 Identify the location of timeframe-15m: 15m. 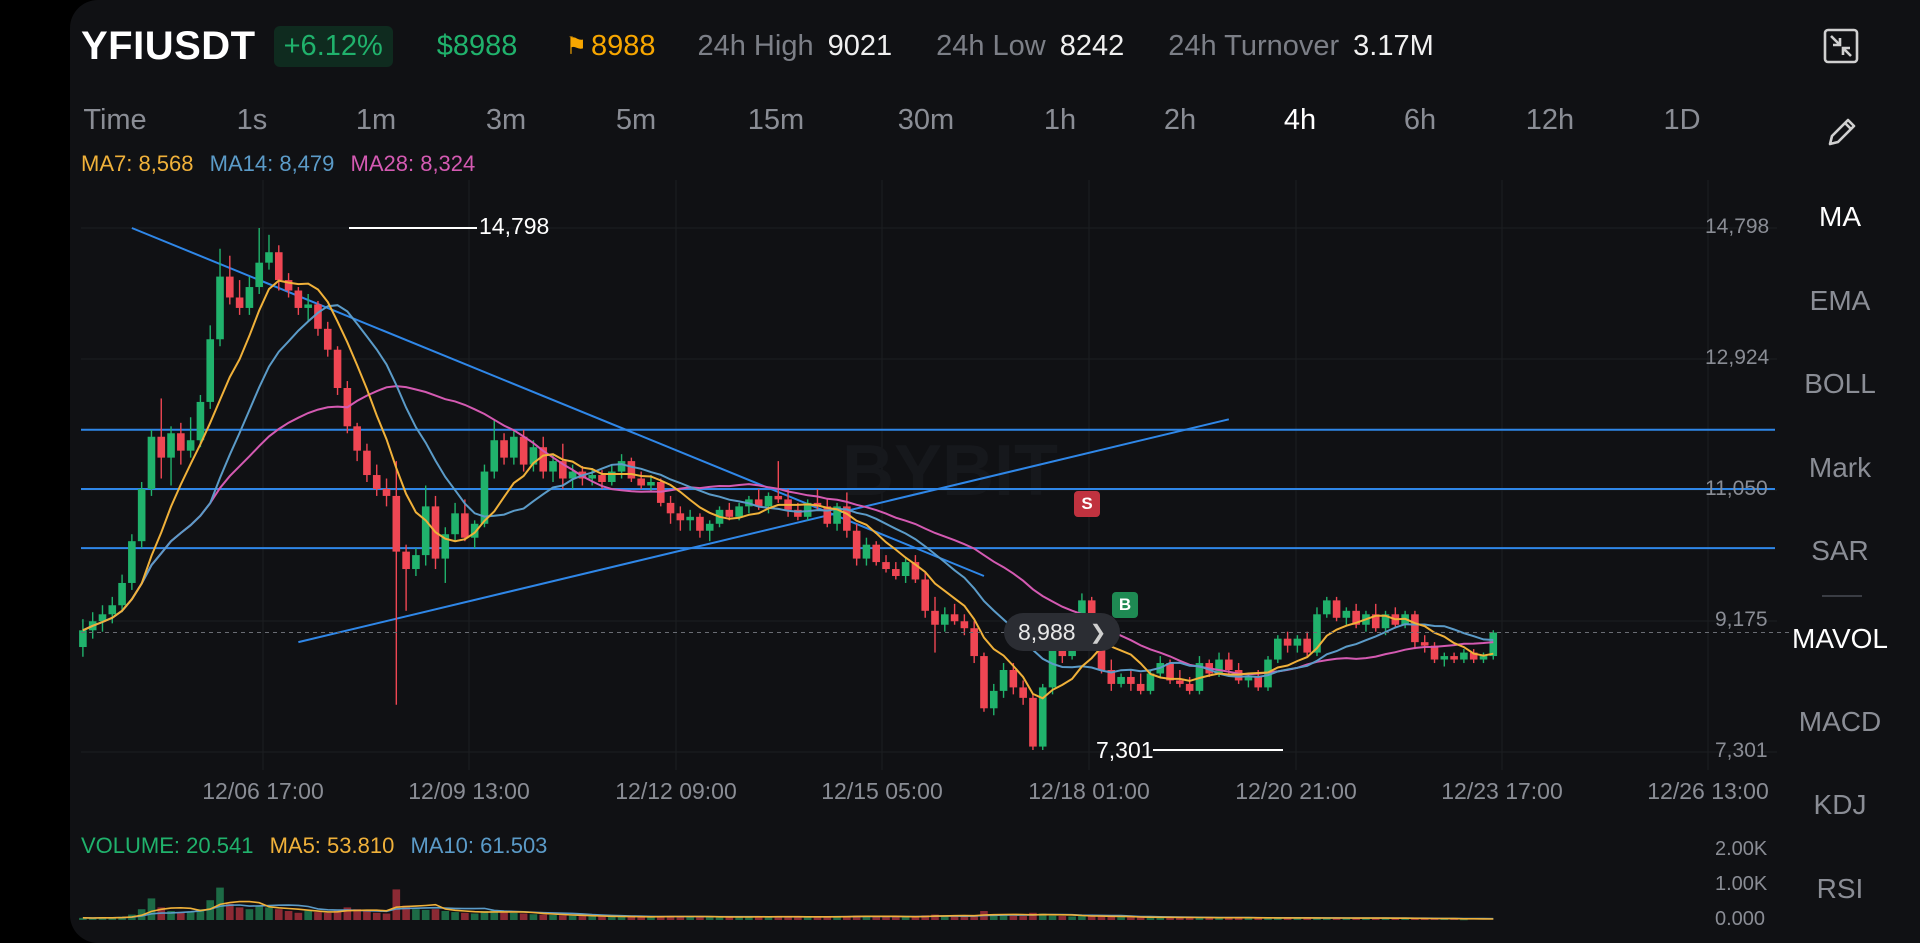
(776, 120).